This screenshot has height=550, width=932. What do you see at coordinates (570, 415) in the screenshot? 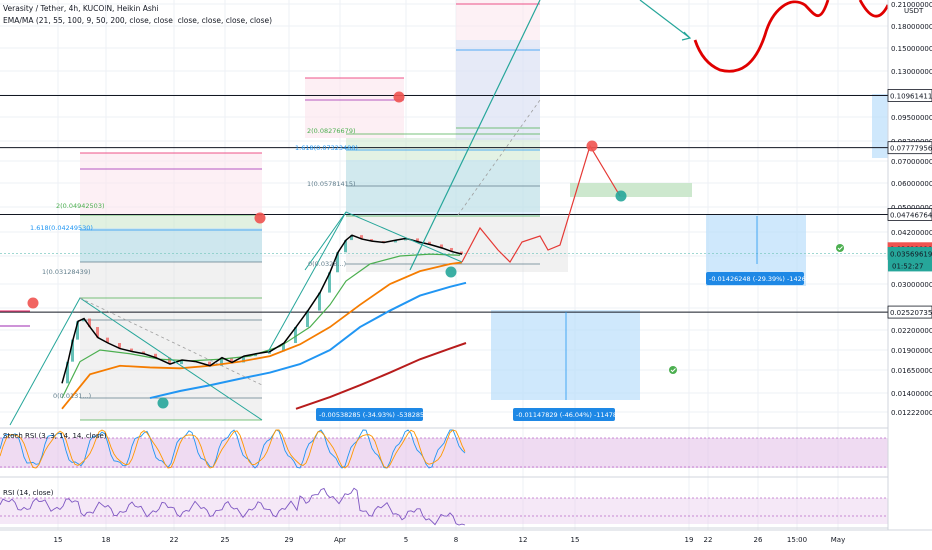
I see `measure-tag-text-1: -0.01147829 (-46.04%) -1147829` at bounding box center [570, 415].